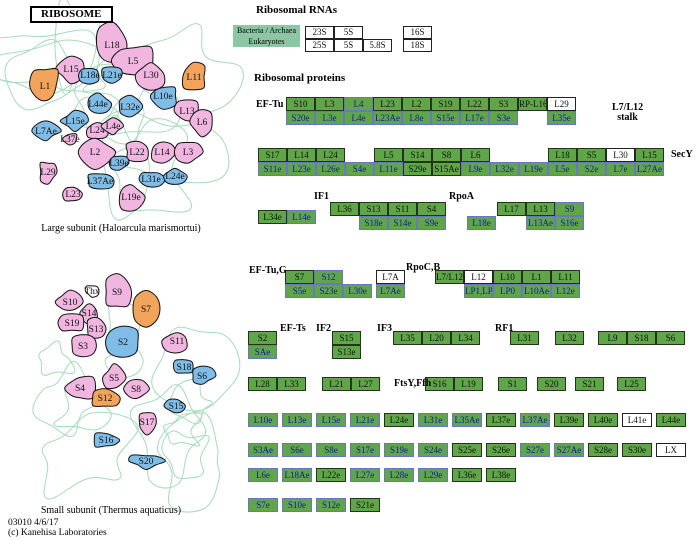 The width and height of the screenshot is (700, 541). What do you see at coordinates (503, 118) in the screenshot?
I see `protein-box-S3e: S3e` at bounding box center [503, 118].